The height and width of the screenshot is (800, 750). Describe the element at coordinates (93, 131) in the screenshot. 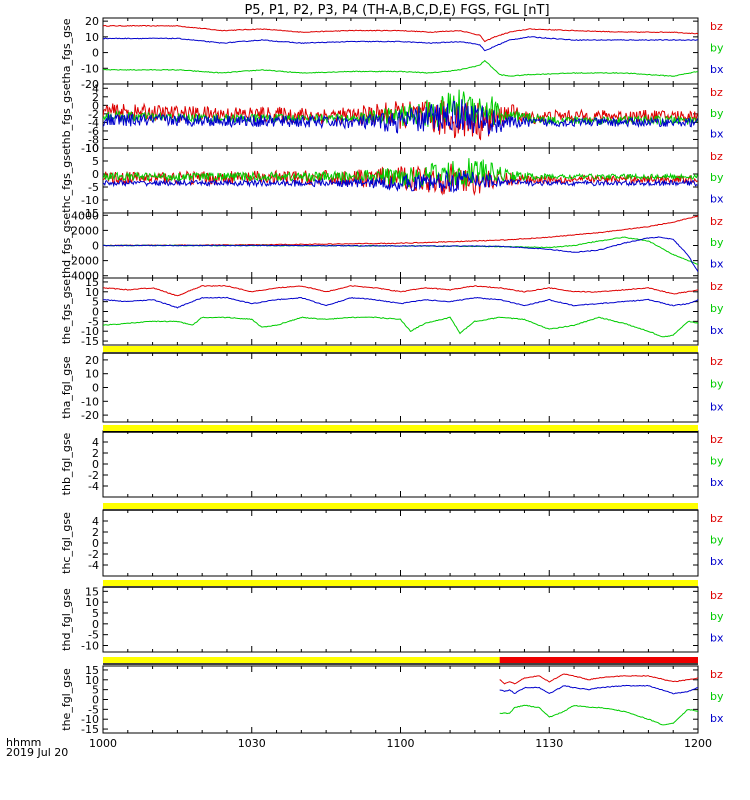

I see `y-tick-label: -6` at that location.